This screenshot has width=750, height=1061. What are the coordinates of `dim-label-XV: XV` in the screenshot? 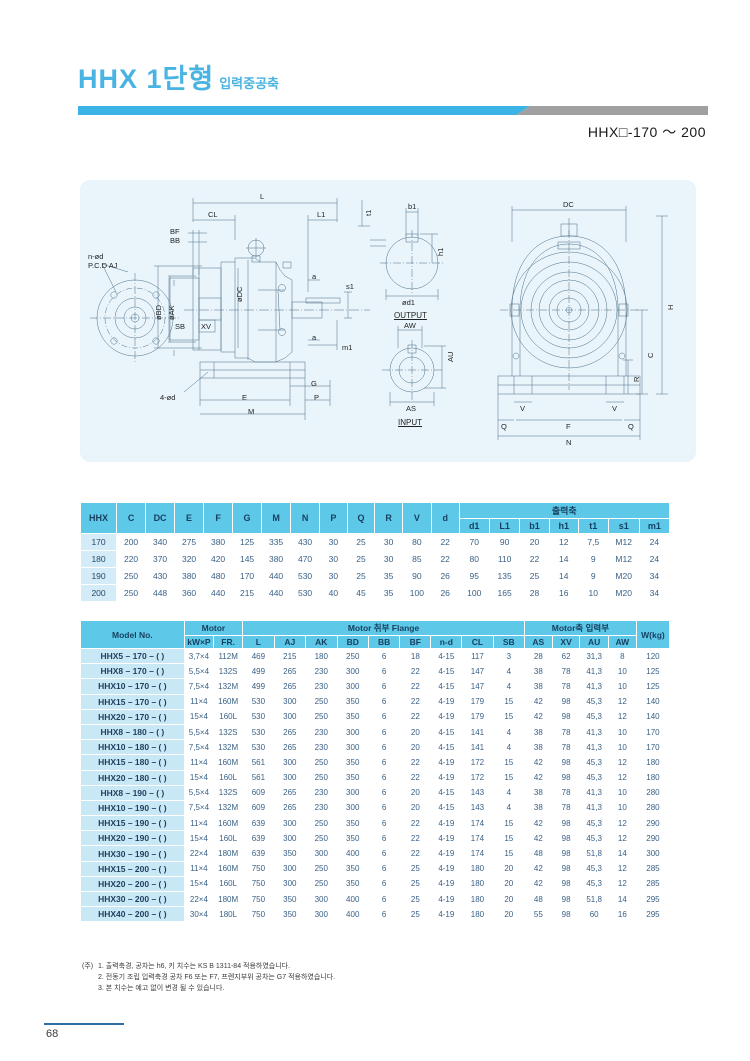 It's located at (206, 326).